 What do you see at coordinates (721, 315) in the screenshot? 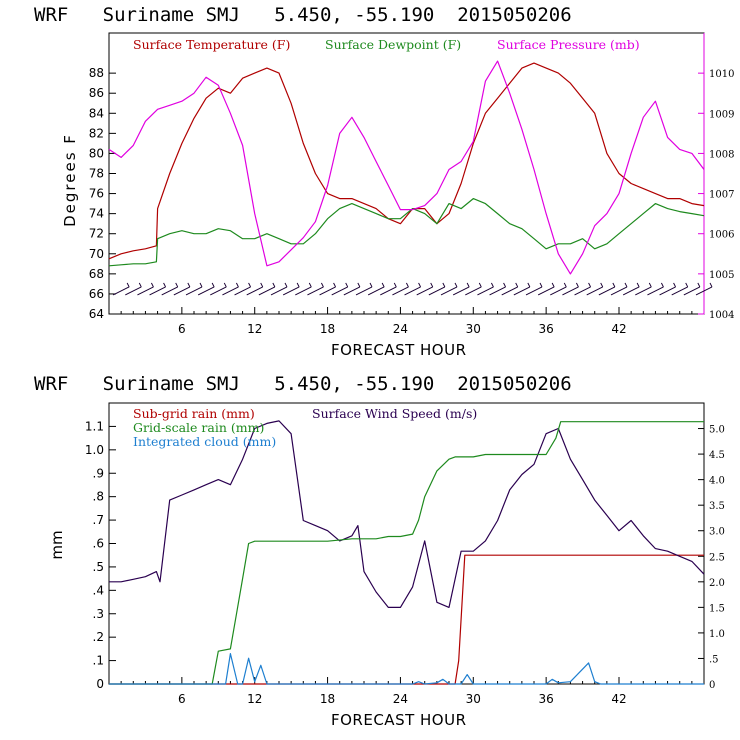
I see `right-tick-label: 1004` at bounding box center [721, 315].